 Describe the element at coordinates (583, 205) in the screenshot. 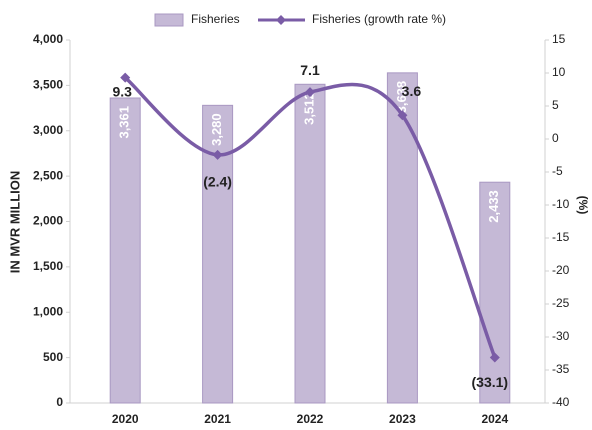

I see `y2-axis-label: (%)` at that location.